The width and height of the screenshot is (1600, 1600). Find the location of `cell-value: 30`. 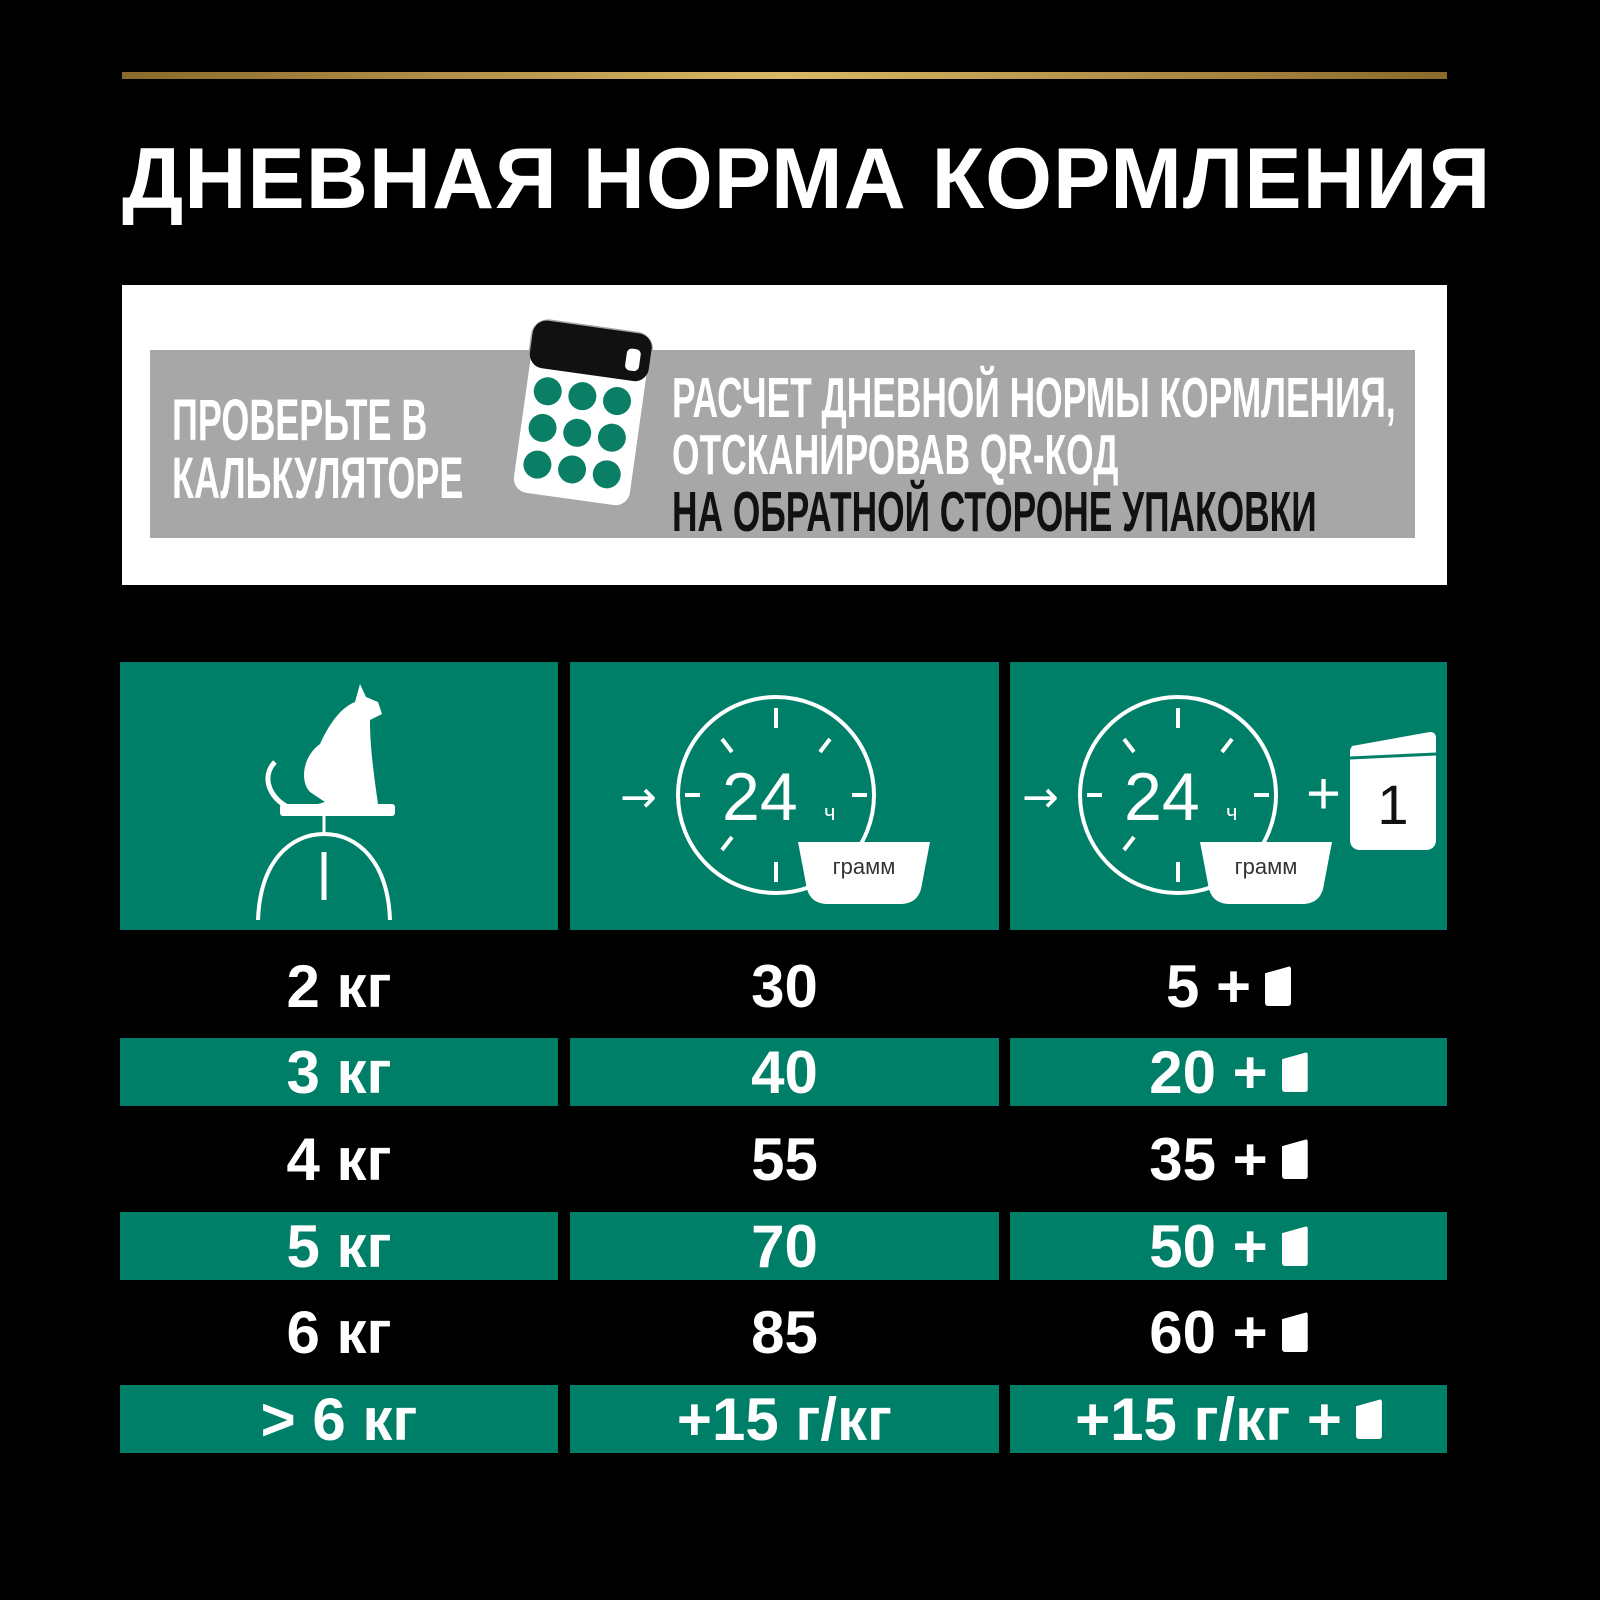

cell-value: 30 is located at coordinates (784, 986).